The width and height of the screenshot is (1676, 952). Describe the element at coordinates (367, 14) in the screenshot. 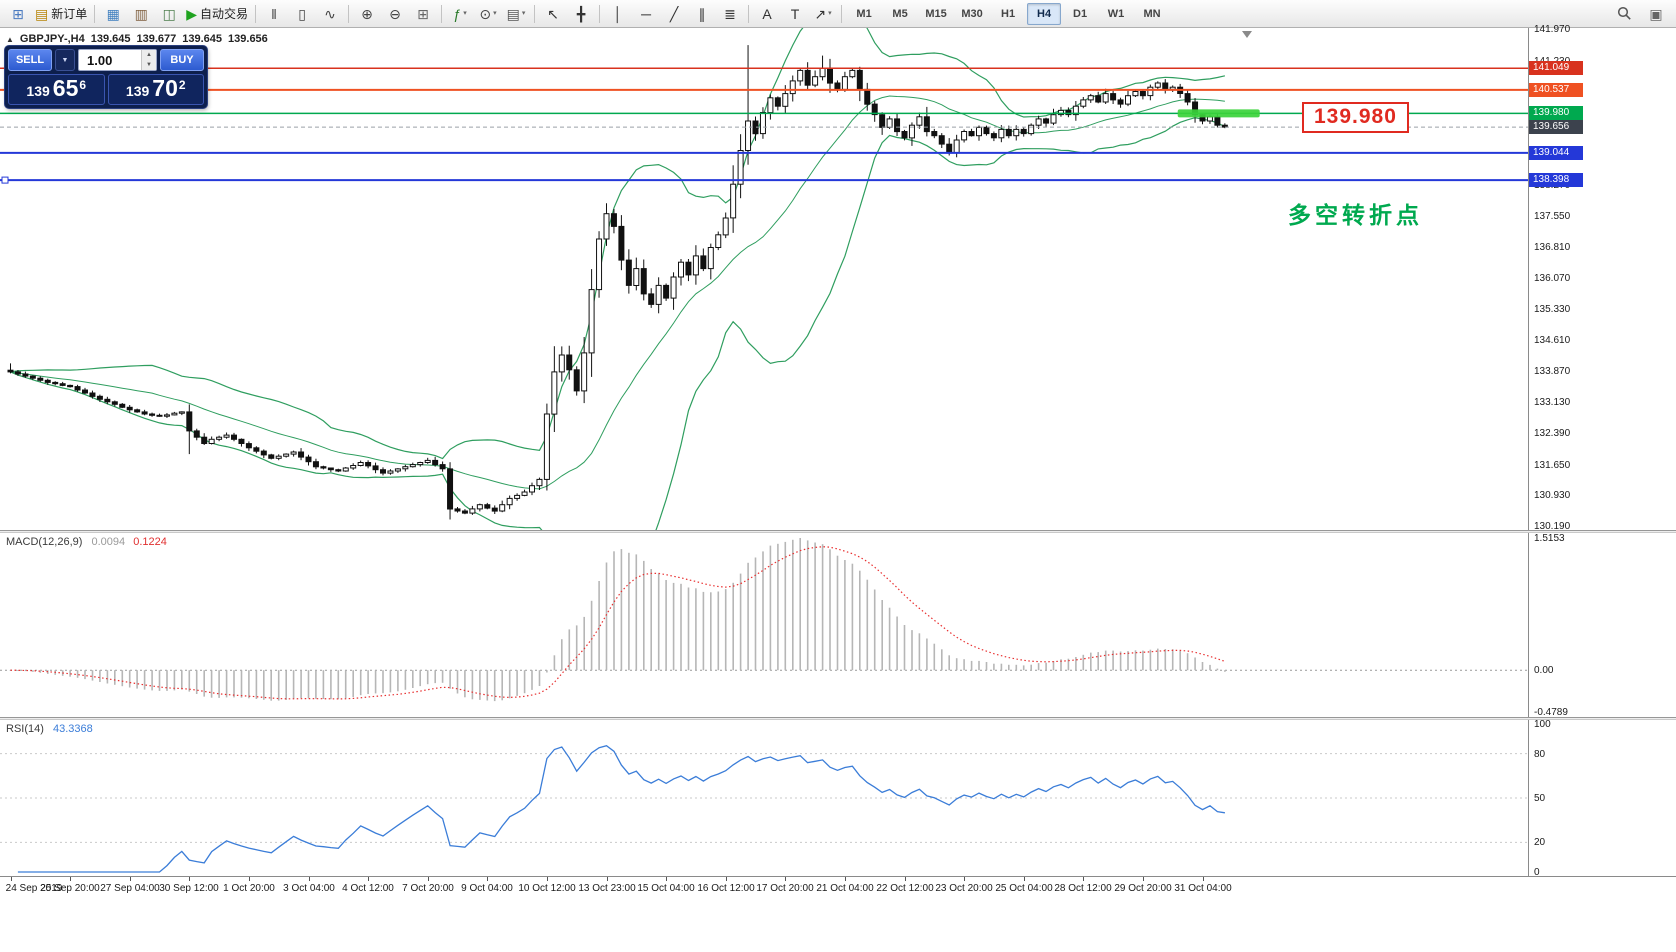

I see `zoom-in-icon: ⊕` at that location.